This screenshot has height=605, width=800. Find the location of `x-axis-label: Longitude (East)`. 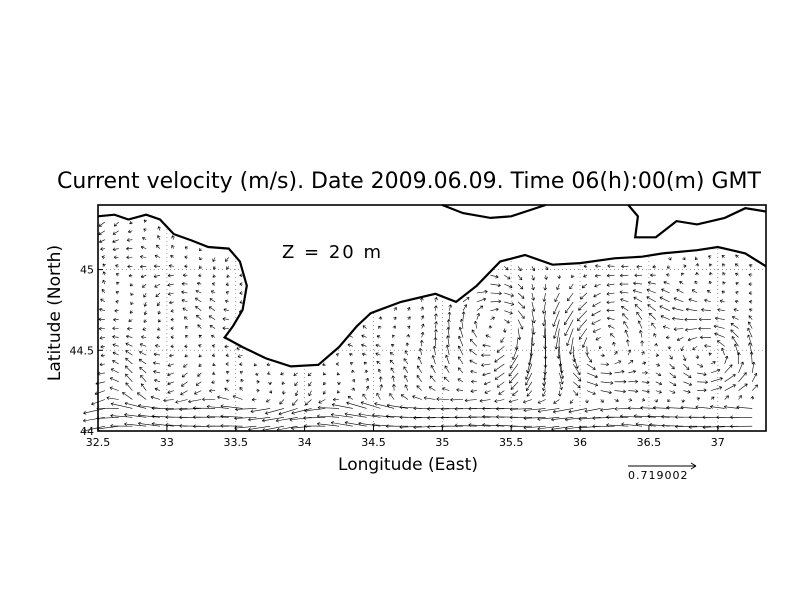

x-axis-label: Longitude (East) is located at coordinates (408, 465).